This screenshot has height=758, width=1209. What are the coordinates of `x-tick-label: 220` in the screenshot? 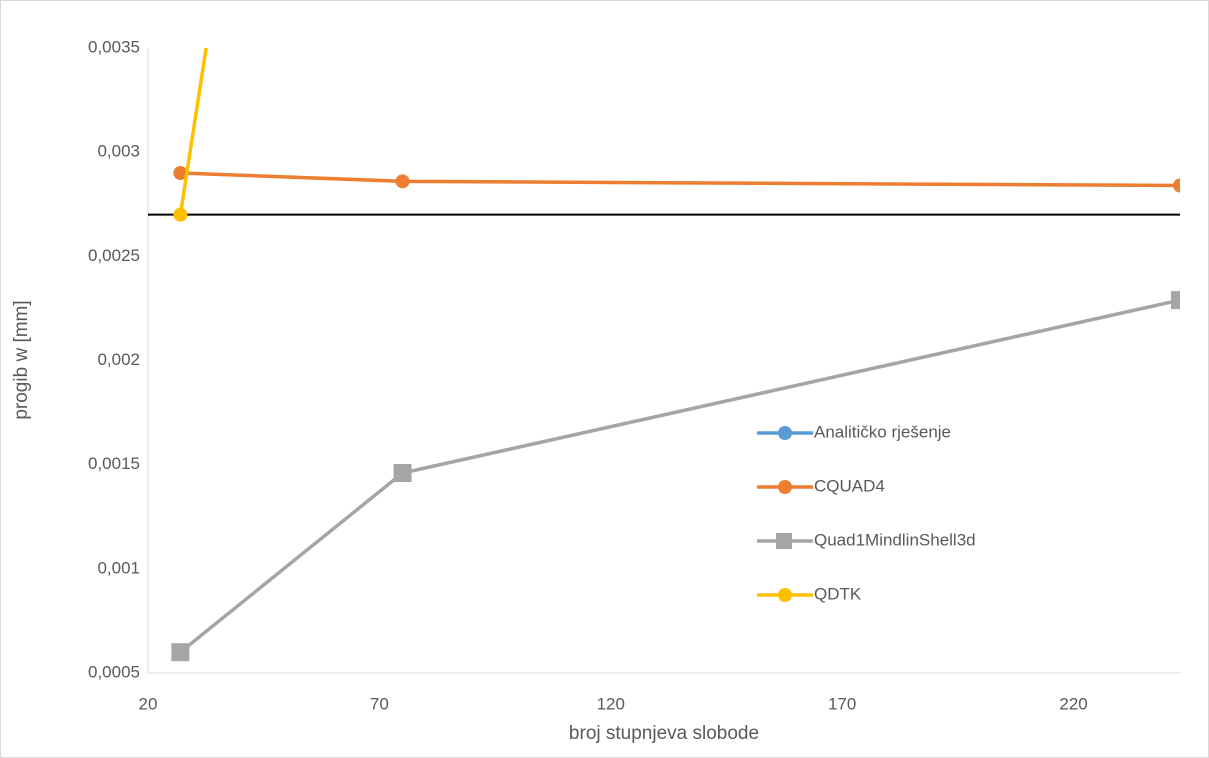 It's located at (1073, 703).